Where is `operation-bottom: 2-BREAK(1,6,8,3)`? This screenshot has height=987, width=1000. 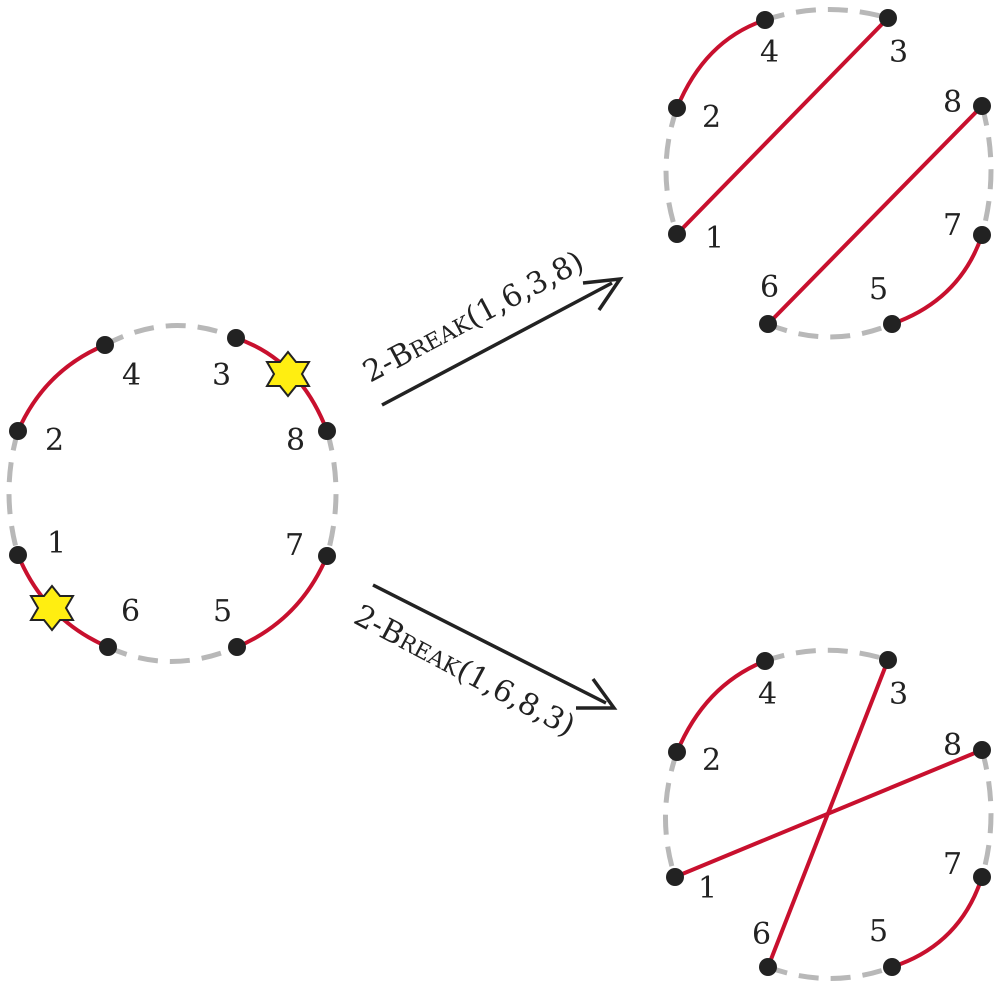 operation-bottom: 2-BREAK(1,6,8,3) is located at coordinates (483, 663).